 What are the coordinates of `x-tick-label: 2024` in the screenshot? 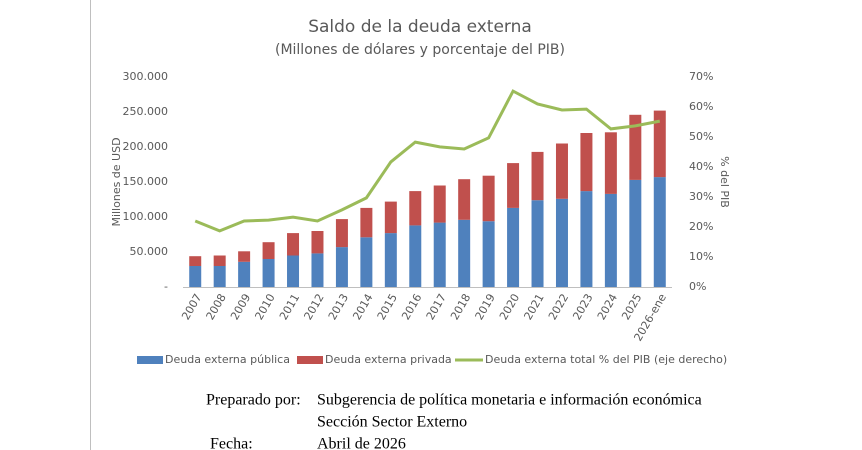 It's located at (607, 307).